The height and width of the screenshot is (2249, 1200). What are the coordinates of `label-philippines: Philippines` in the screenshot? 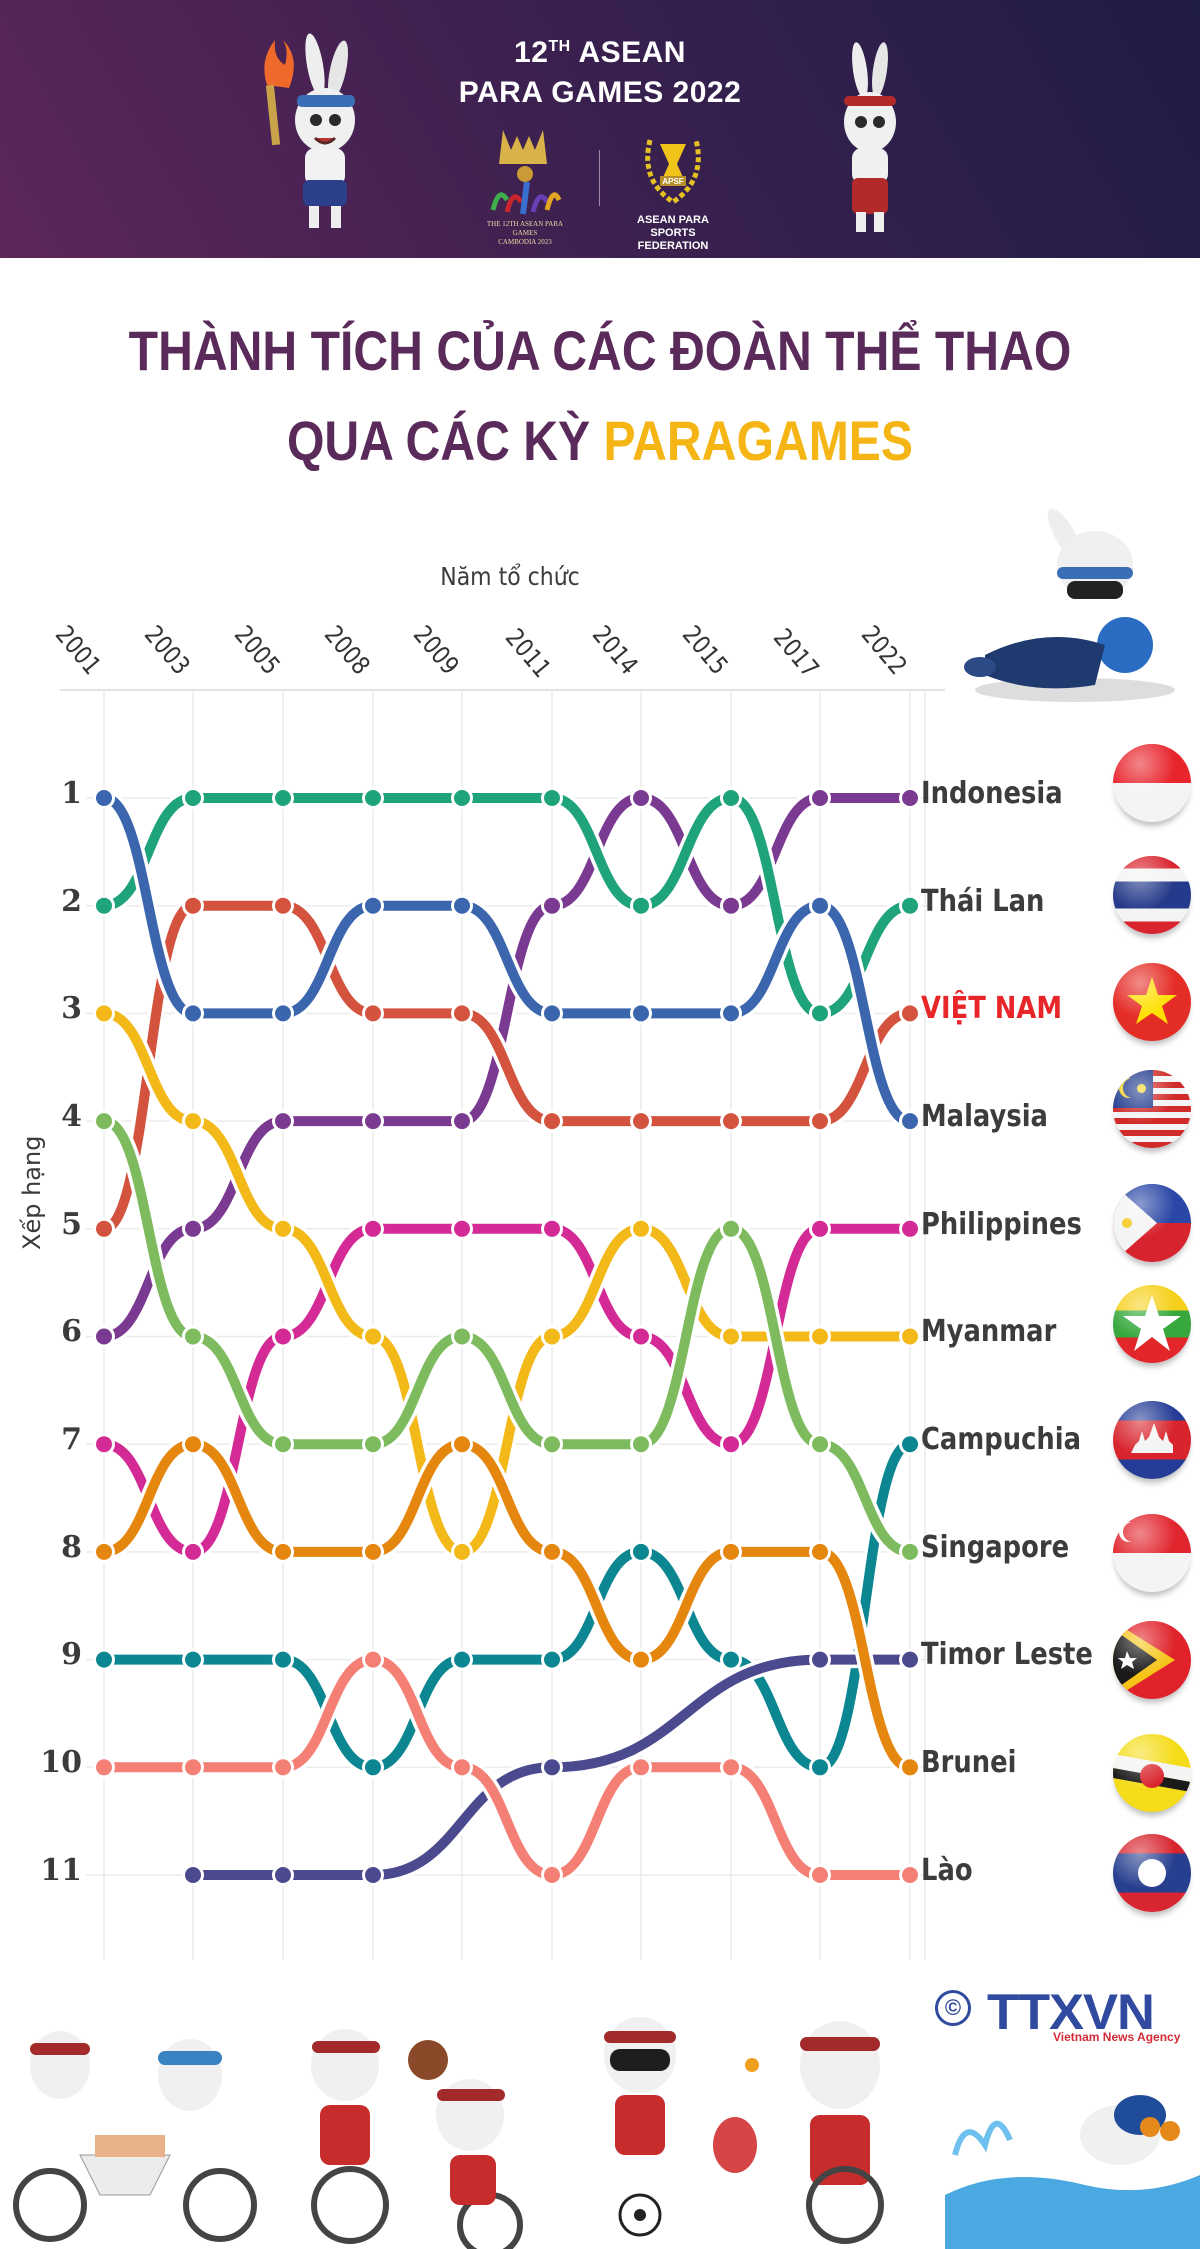 It's located at (1001, 1224).